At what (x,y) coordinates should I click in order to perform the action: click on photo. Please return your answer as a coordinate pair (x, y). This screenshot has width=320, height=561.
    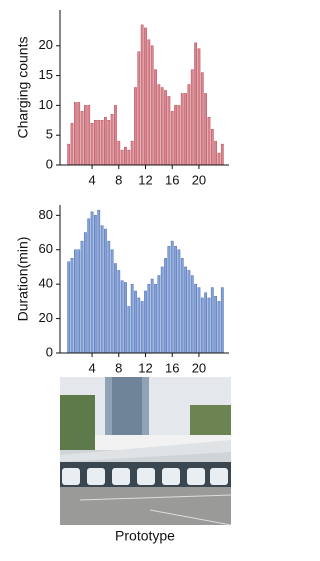
    Looking at the image, I should click on (146, 451).